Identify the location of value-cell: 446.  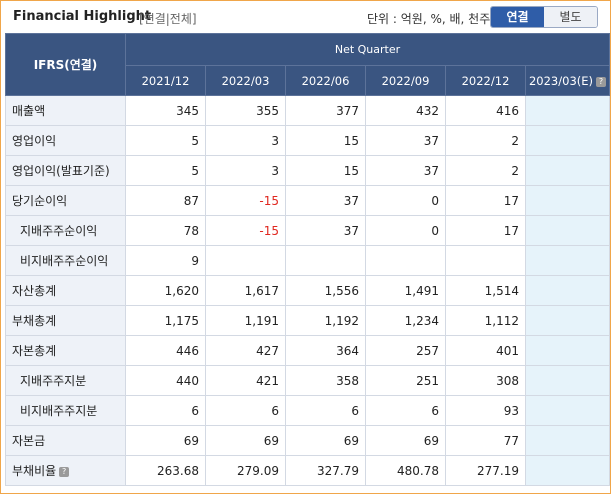
(165, 350).